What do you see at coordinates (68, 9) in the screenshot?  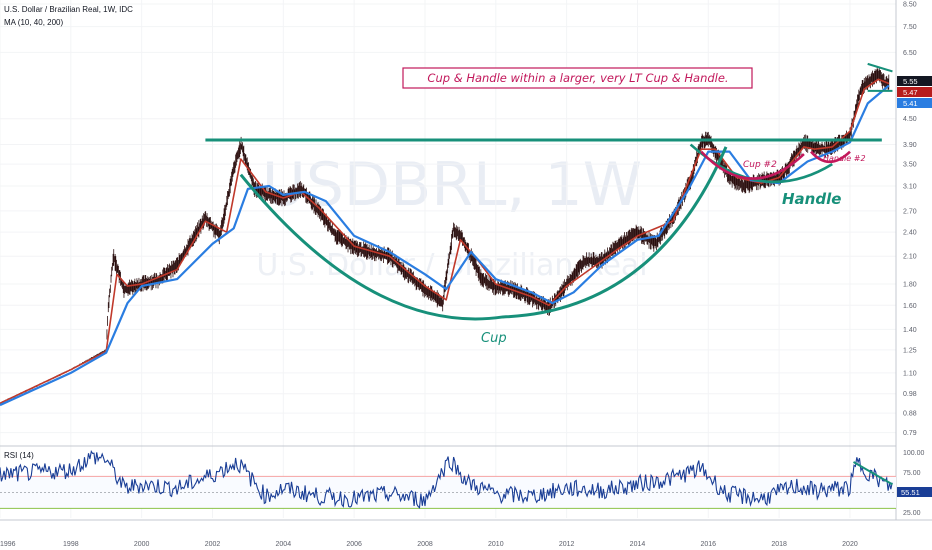 I see `symbol-title: U.S. Dollar / Brazilian Real, 1W, IDC` at bounding box center [68, 9].